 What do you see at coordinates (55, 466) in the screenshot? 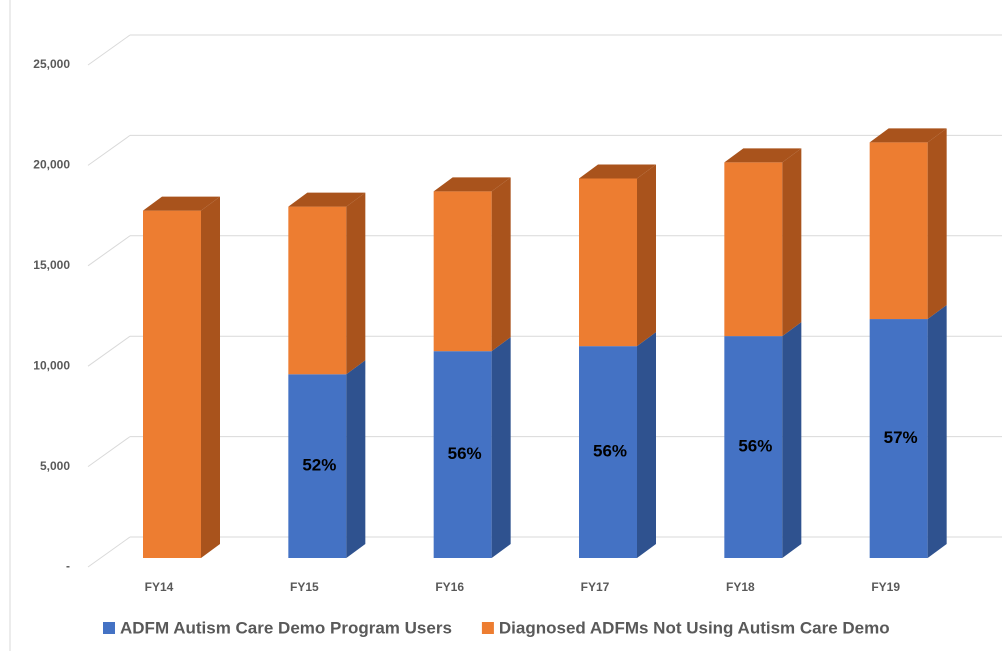
I see `y-tick-label: 5,000` at bounding box center [55, 466].